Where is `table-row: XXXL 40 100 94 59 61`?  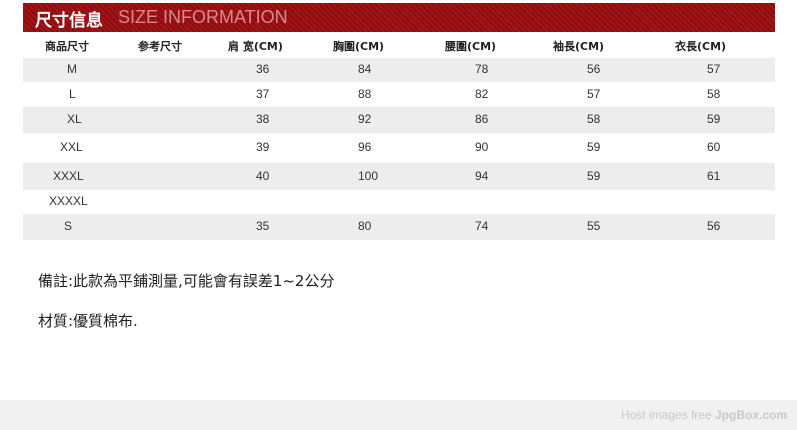 table-row: XXXL 40 100 94 59 61 is located at coordinates (399, 176).